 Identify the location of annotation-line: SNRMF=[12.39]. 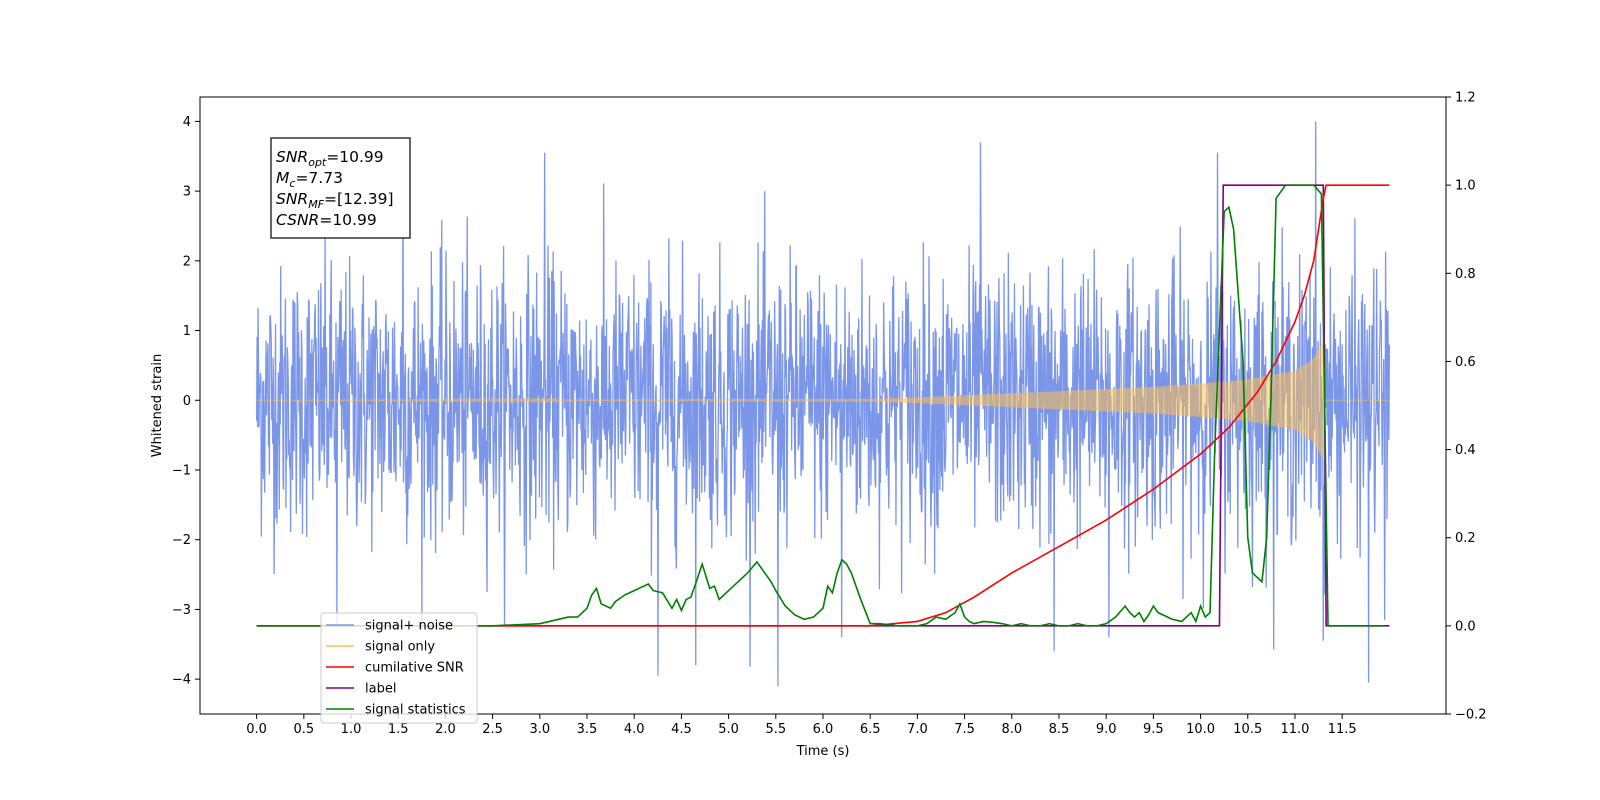
(335, 200).